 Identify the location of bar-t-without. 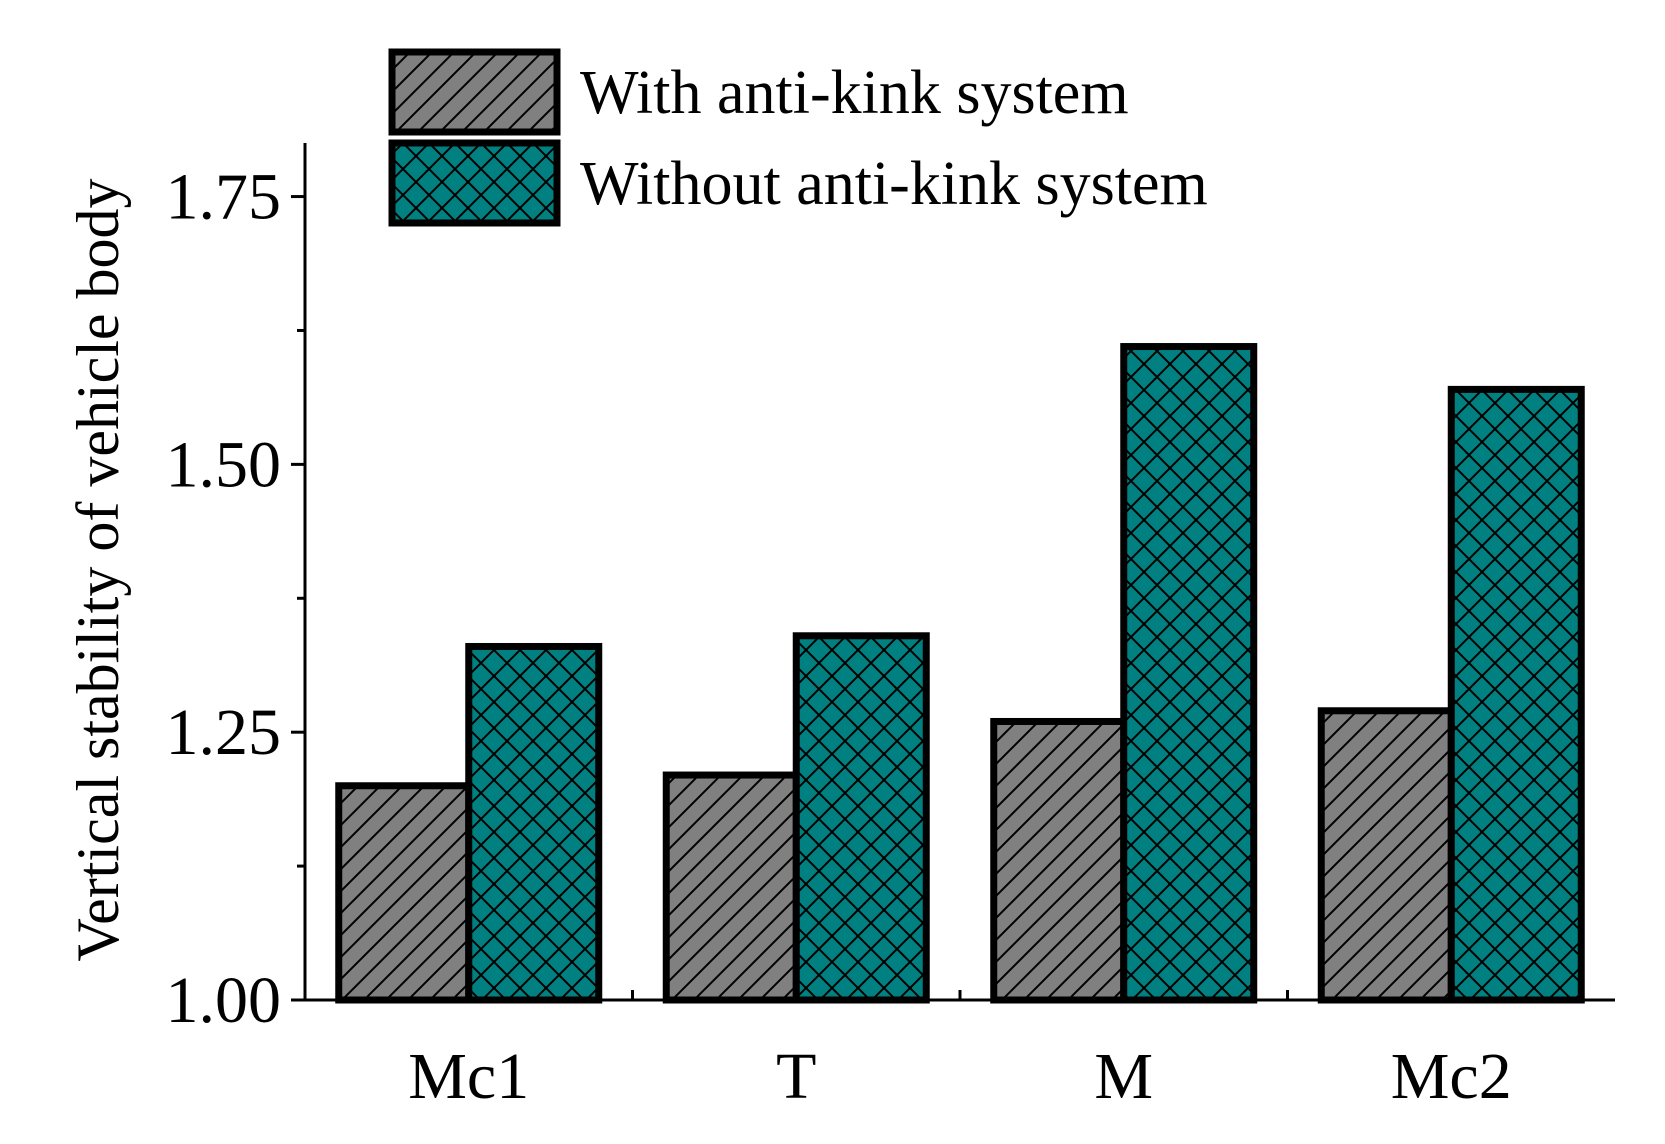
(861, 818).